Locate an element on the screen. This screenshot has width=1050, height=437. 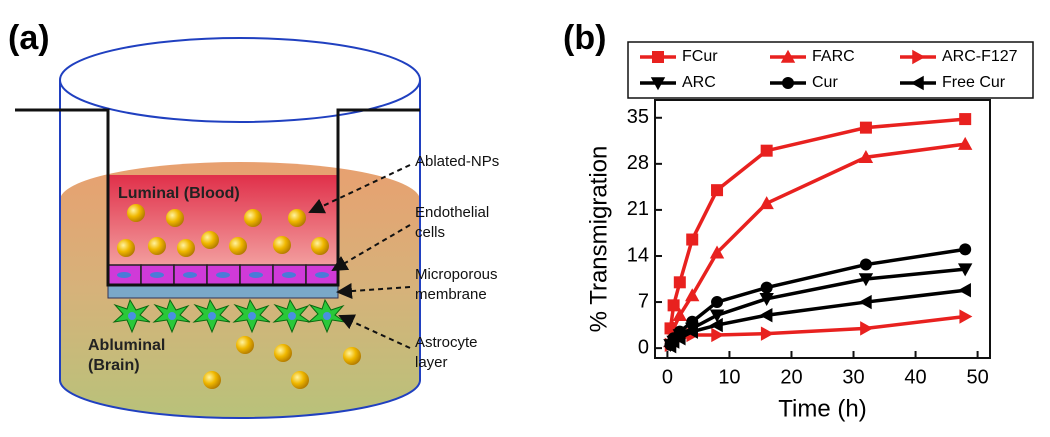
x-tick-label: 20 is located at coordinates (791, 377).